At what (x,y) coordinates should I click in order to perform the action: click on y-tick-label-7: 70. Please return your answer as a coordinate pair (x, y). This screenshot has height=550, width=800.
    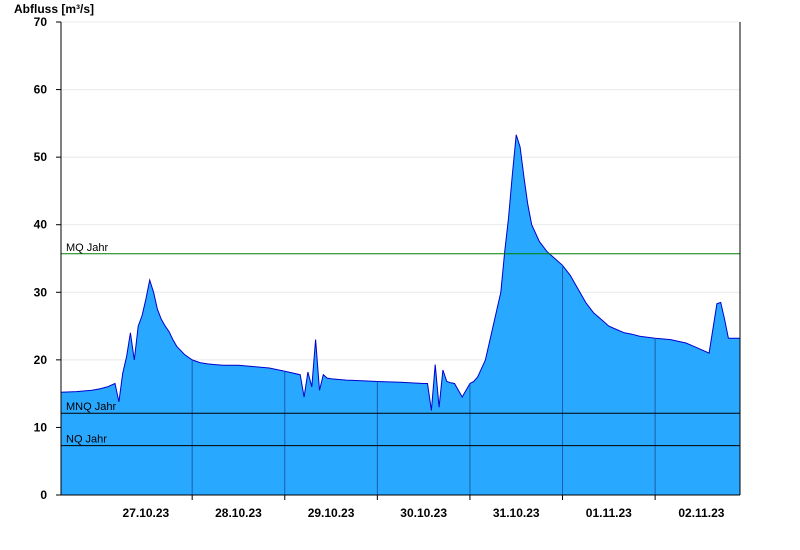
    Looking at the image, I should click on (41, 22).